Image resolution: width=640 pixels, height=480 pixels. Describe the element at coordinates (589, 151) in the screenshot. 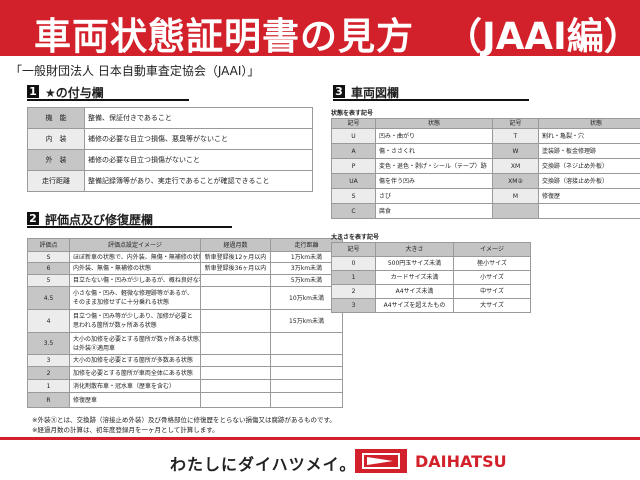

I see `condition: 塗装跡・板金修理跡` at that location.